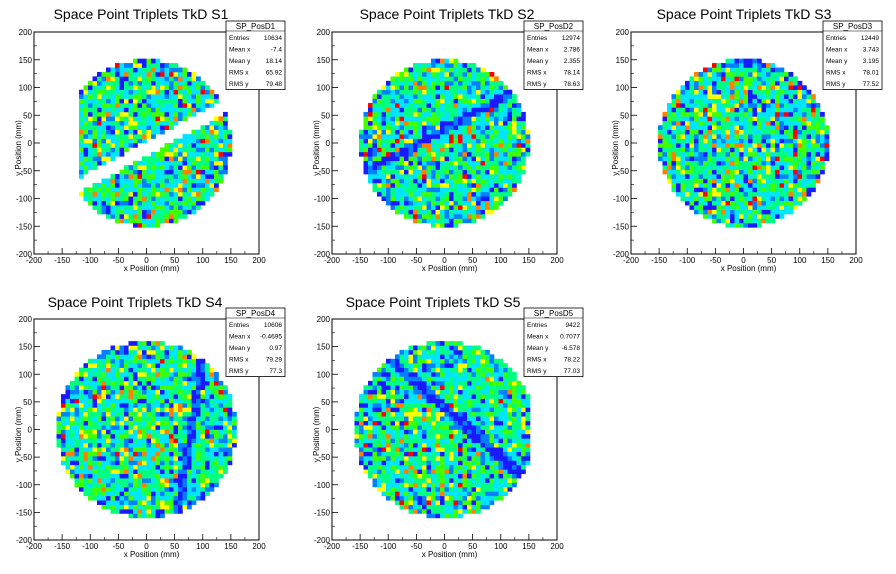 The image size is (896, 574). I want to click on stats-label: Mean x, so click(240, 50).